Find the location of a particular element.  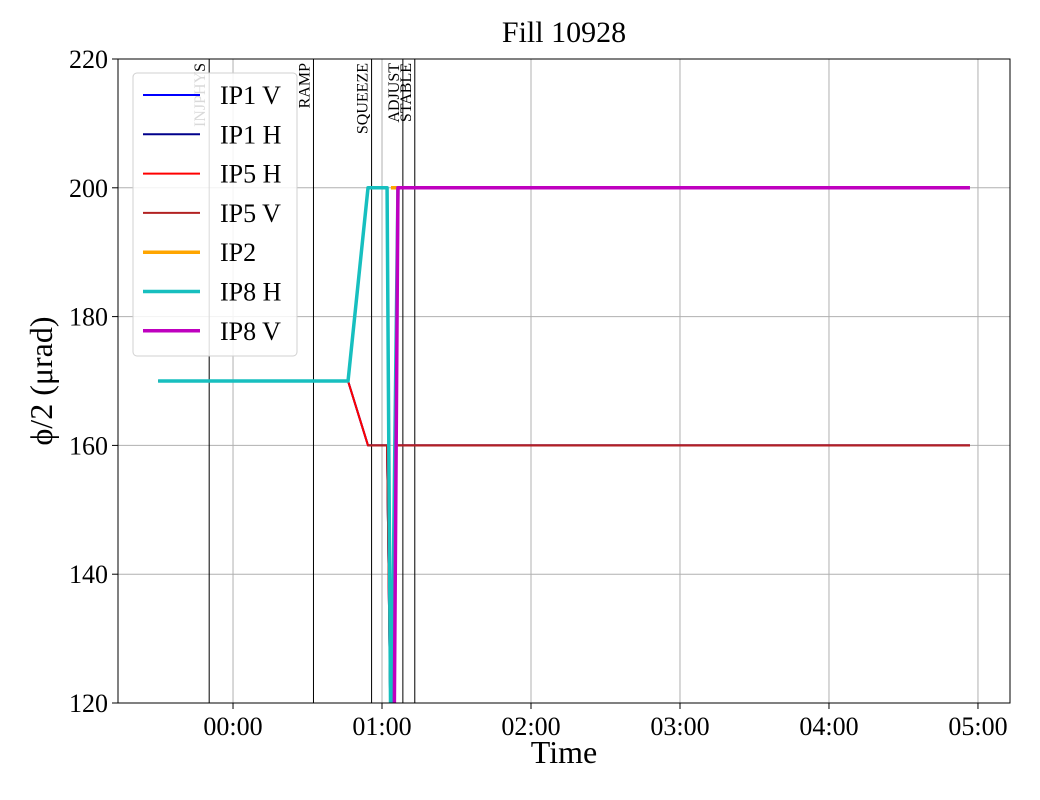

x-tick-label: 02:00 is located at coordinates (530, 726).